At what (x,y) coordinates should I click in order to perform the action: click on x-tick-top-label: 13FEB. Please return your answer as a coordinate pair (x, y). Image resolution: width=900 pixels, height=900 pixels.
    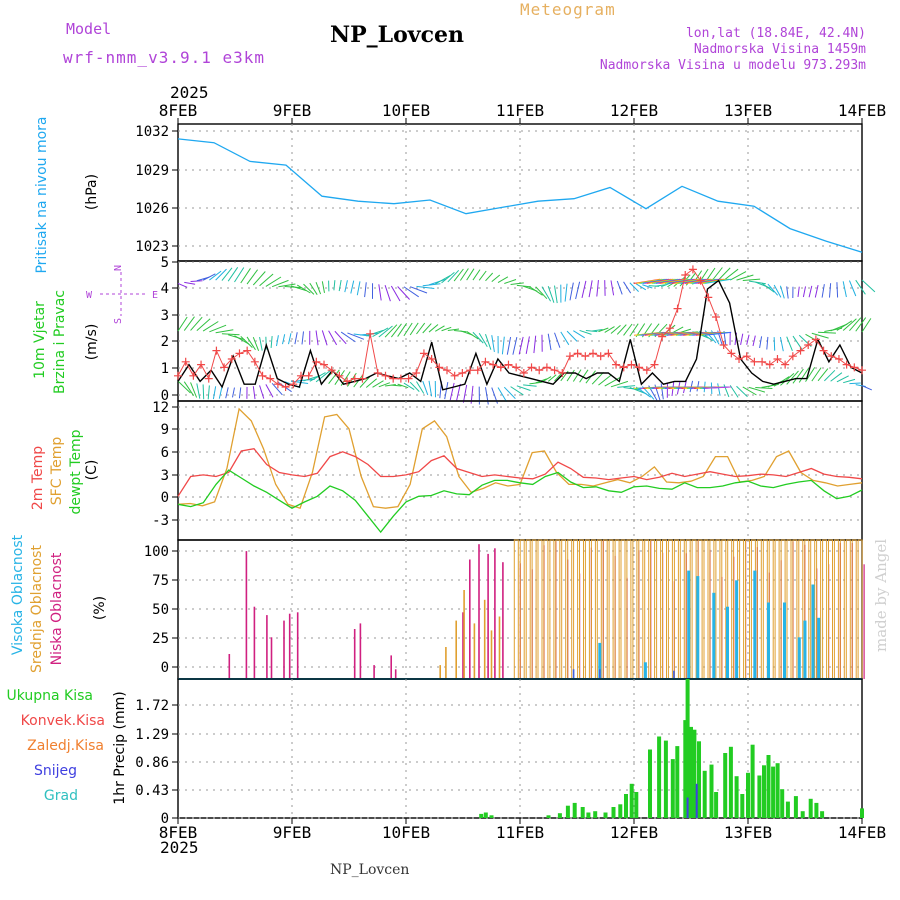
    Looking at the image, I should click on (748, 110).